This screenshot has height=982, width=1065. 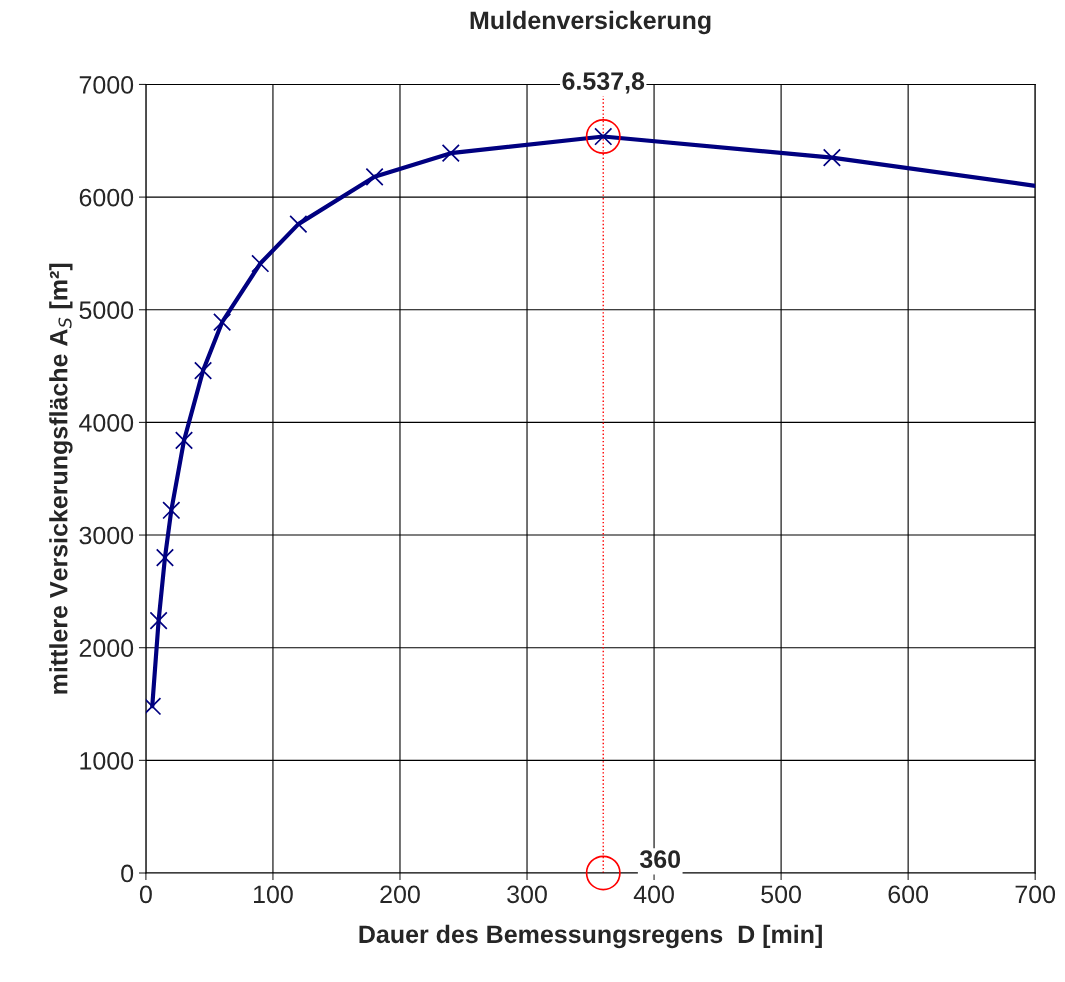 What do you see at coordinates (106, 423) in the screenshot?
I see `y-tick-label: 4000` at bounding box center [106, 423].